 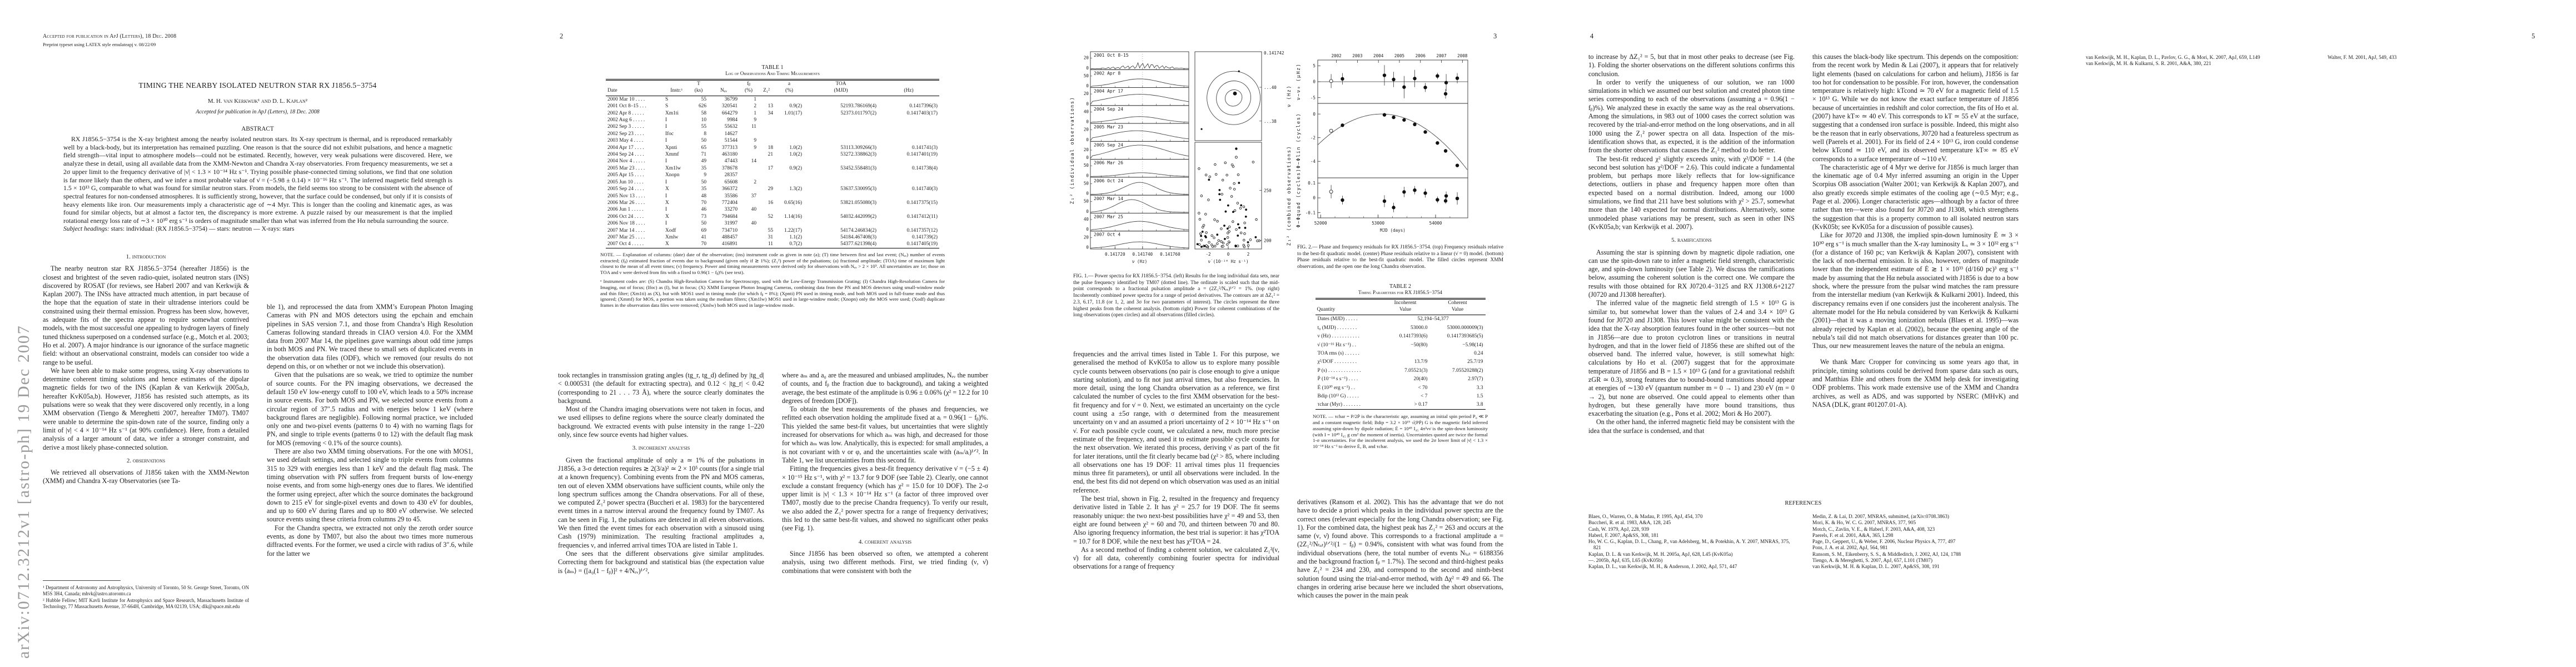 What do you see at coordinates (635, 91) in the screenshot?
I see `column-header: Date` at bounding box center [635, 91].